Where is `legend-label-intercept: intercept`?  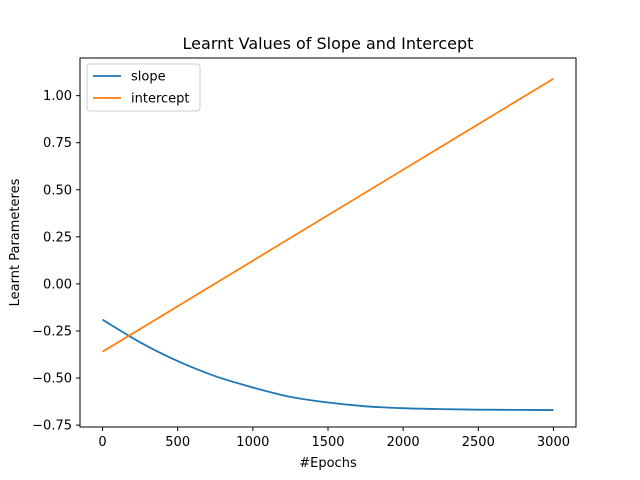
legend-label-intercept: intercept is located at coordinates (160, 99).